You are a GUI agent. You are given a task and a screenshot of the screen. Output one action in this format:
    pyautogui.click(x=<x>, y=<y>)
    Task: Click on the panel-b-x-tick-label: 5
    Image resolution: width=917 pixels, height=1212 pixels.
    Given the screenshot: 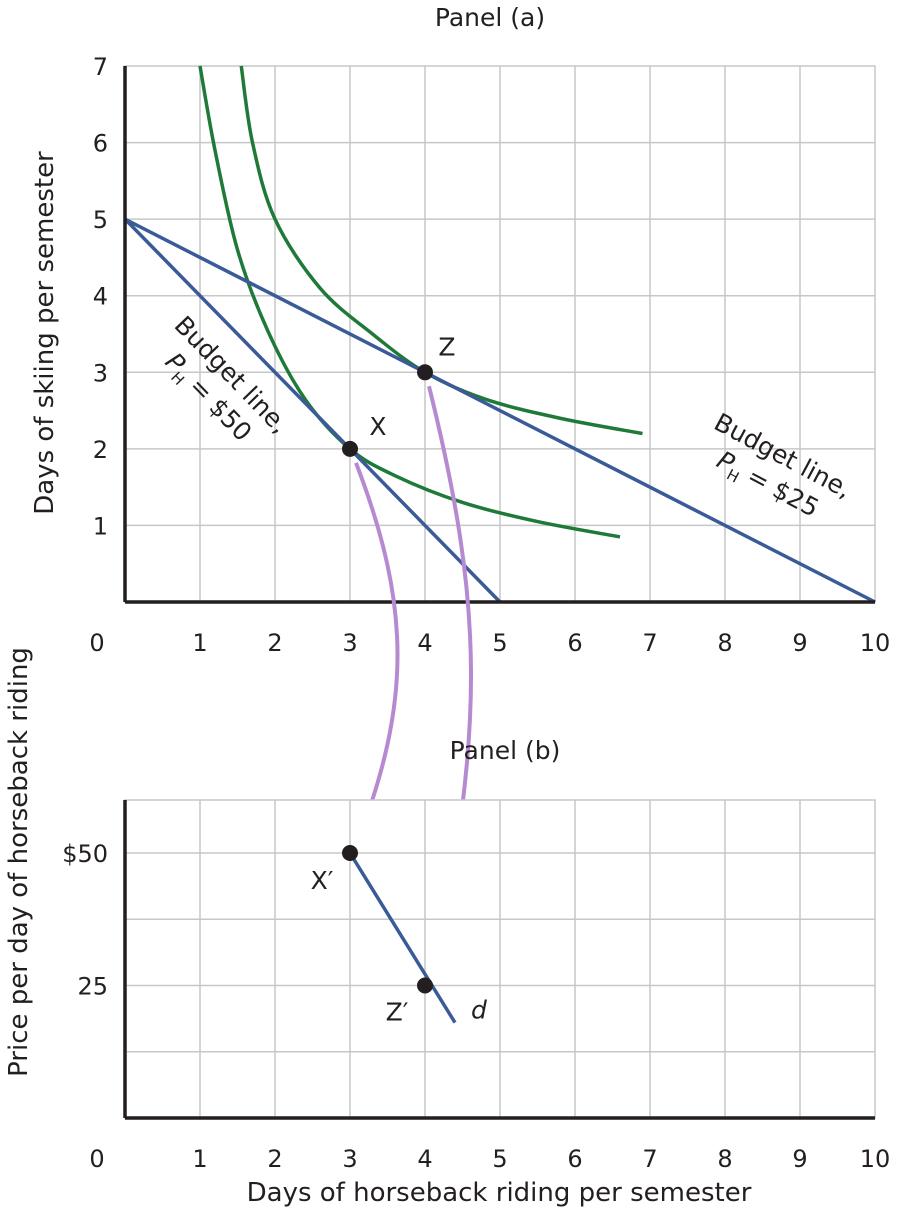 What is the action you would take?
    pyautogui.click(x=499, y=1159)
    